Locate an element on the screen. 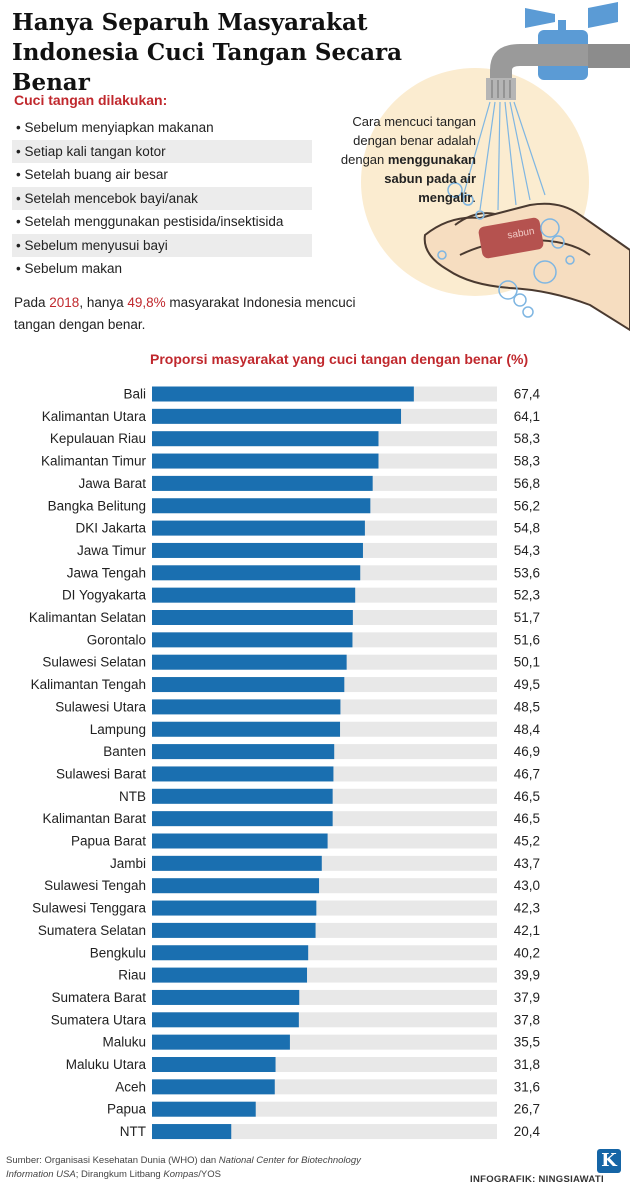 The width and height of the screenshot is (630, 1188). faucet-icon is located at coordinates (558, 51).